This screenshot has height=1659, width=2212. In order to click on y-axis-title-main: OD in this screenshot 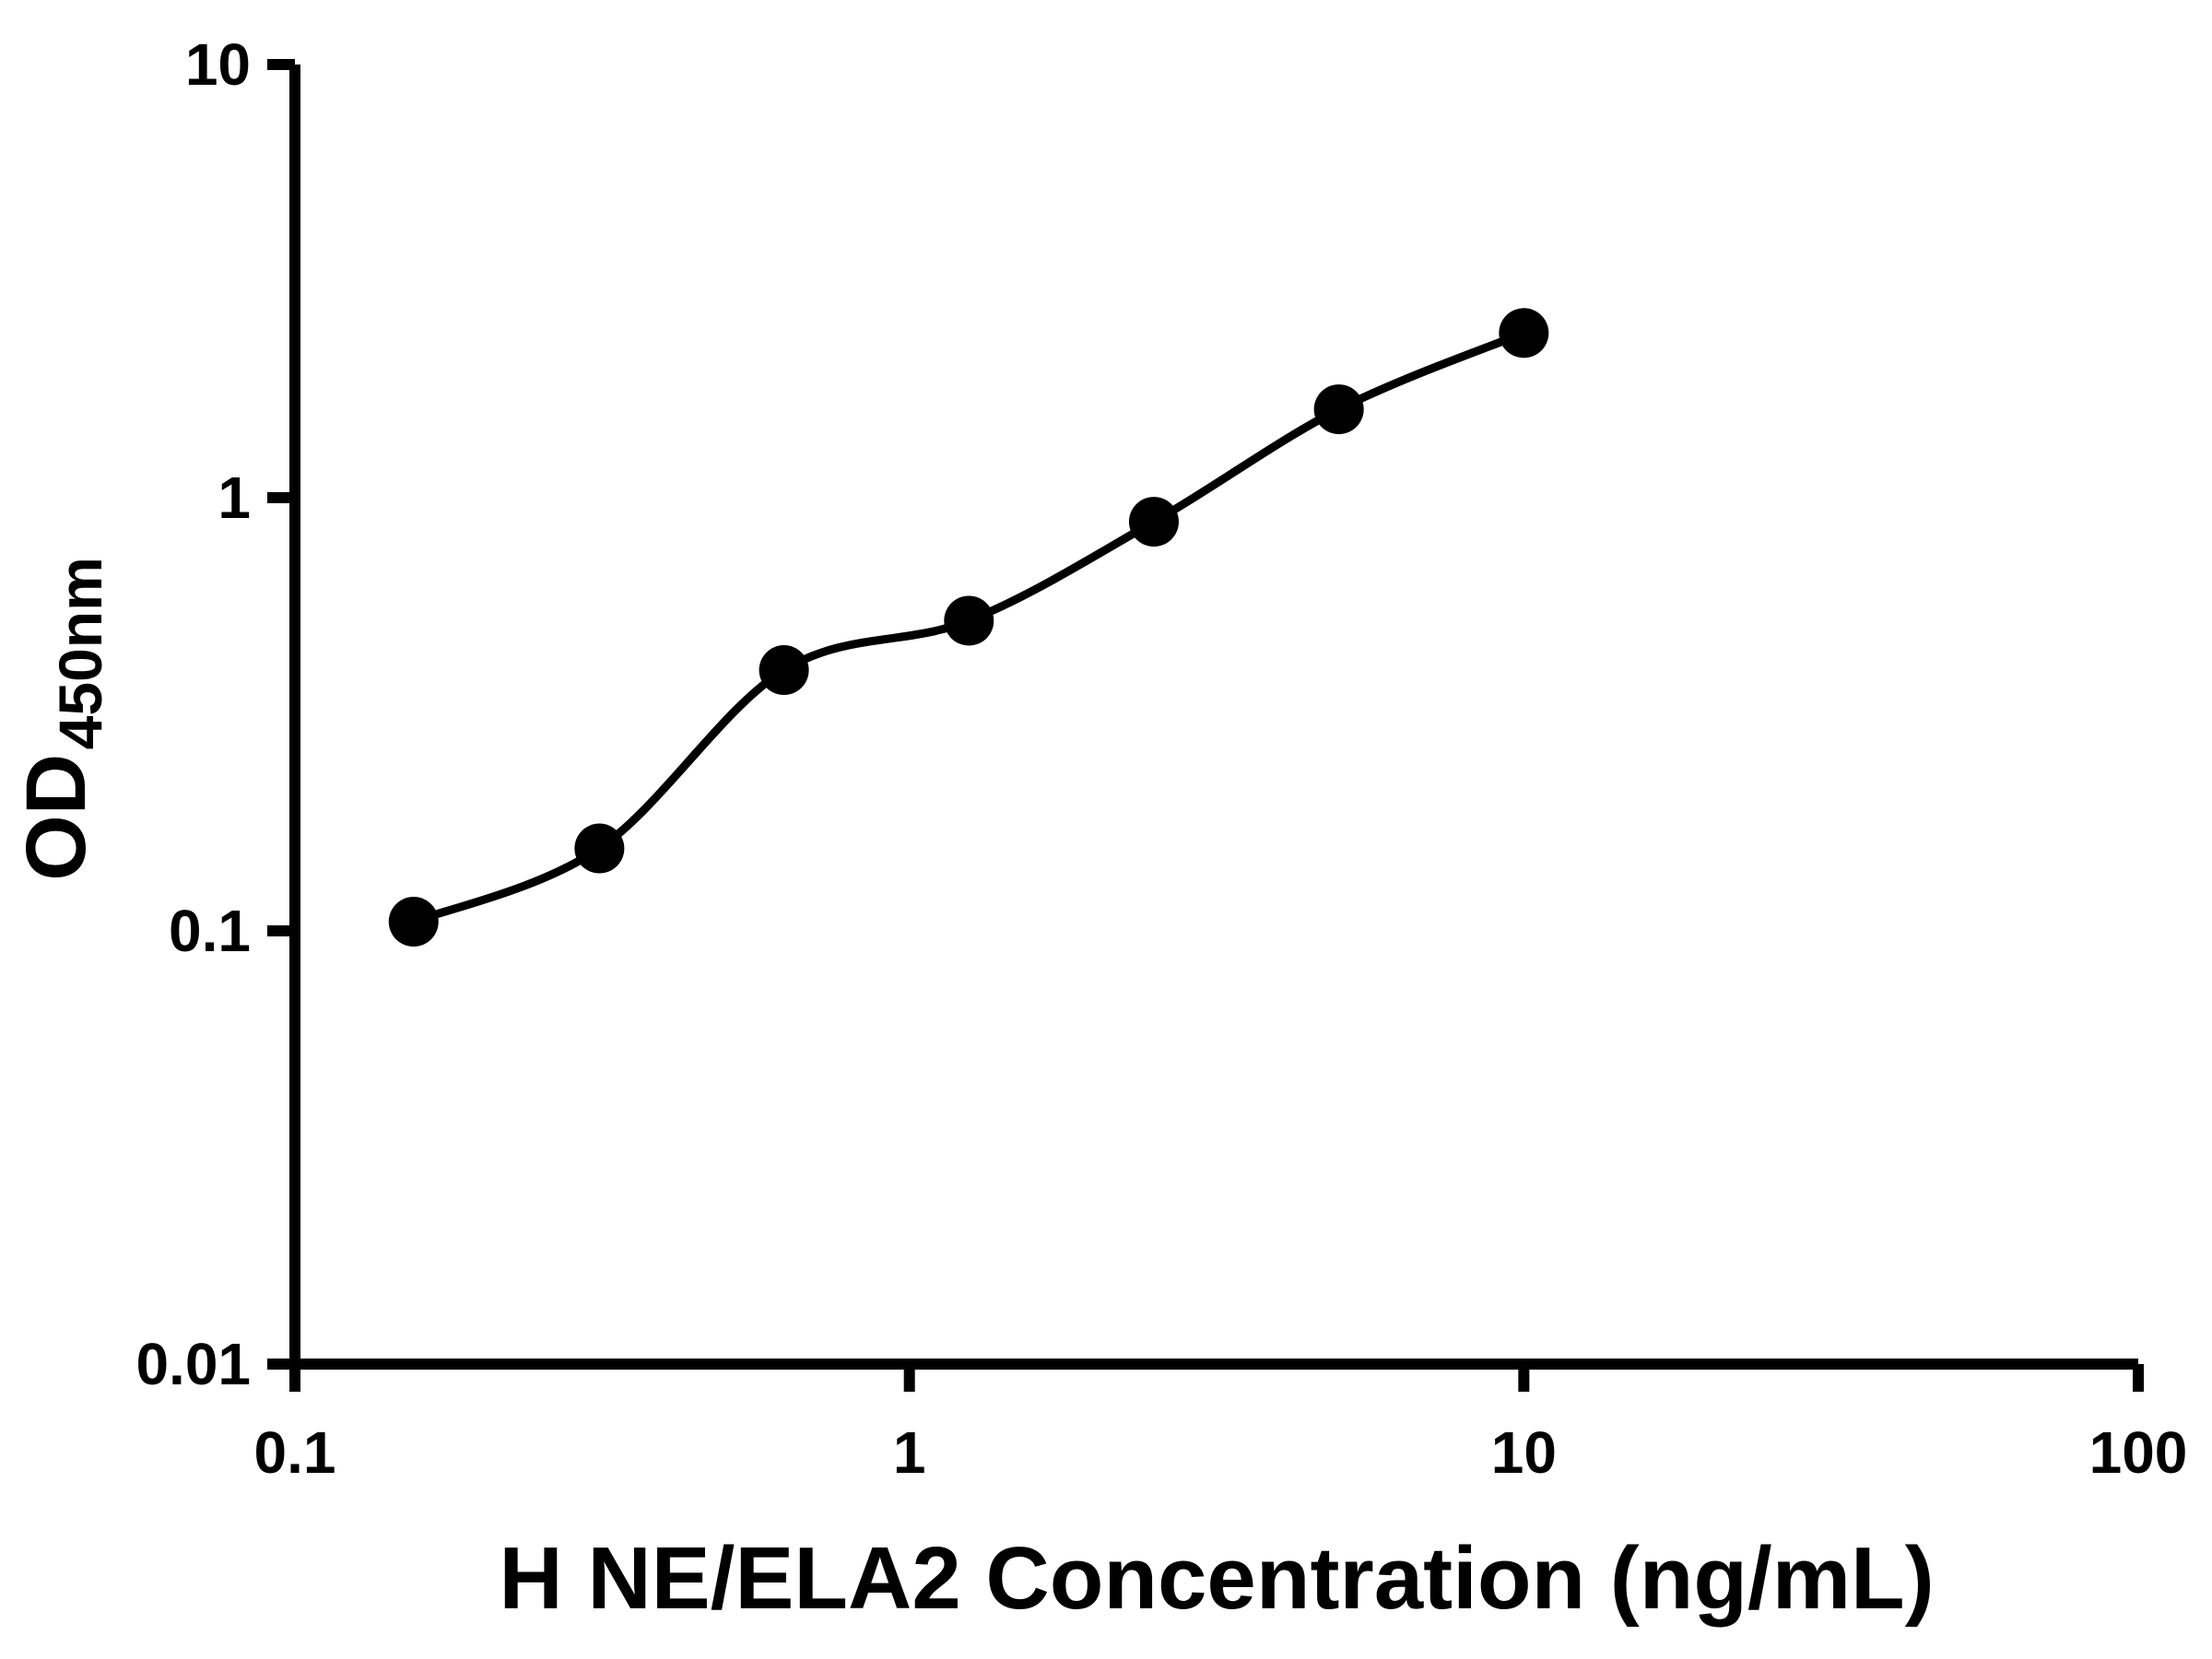, I will do `click(56, 817)`.